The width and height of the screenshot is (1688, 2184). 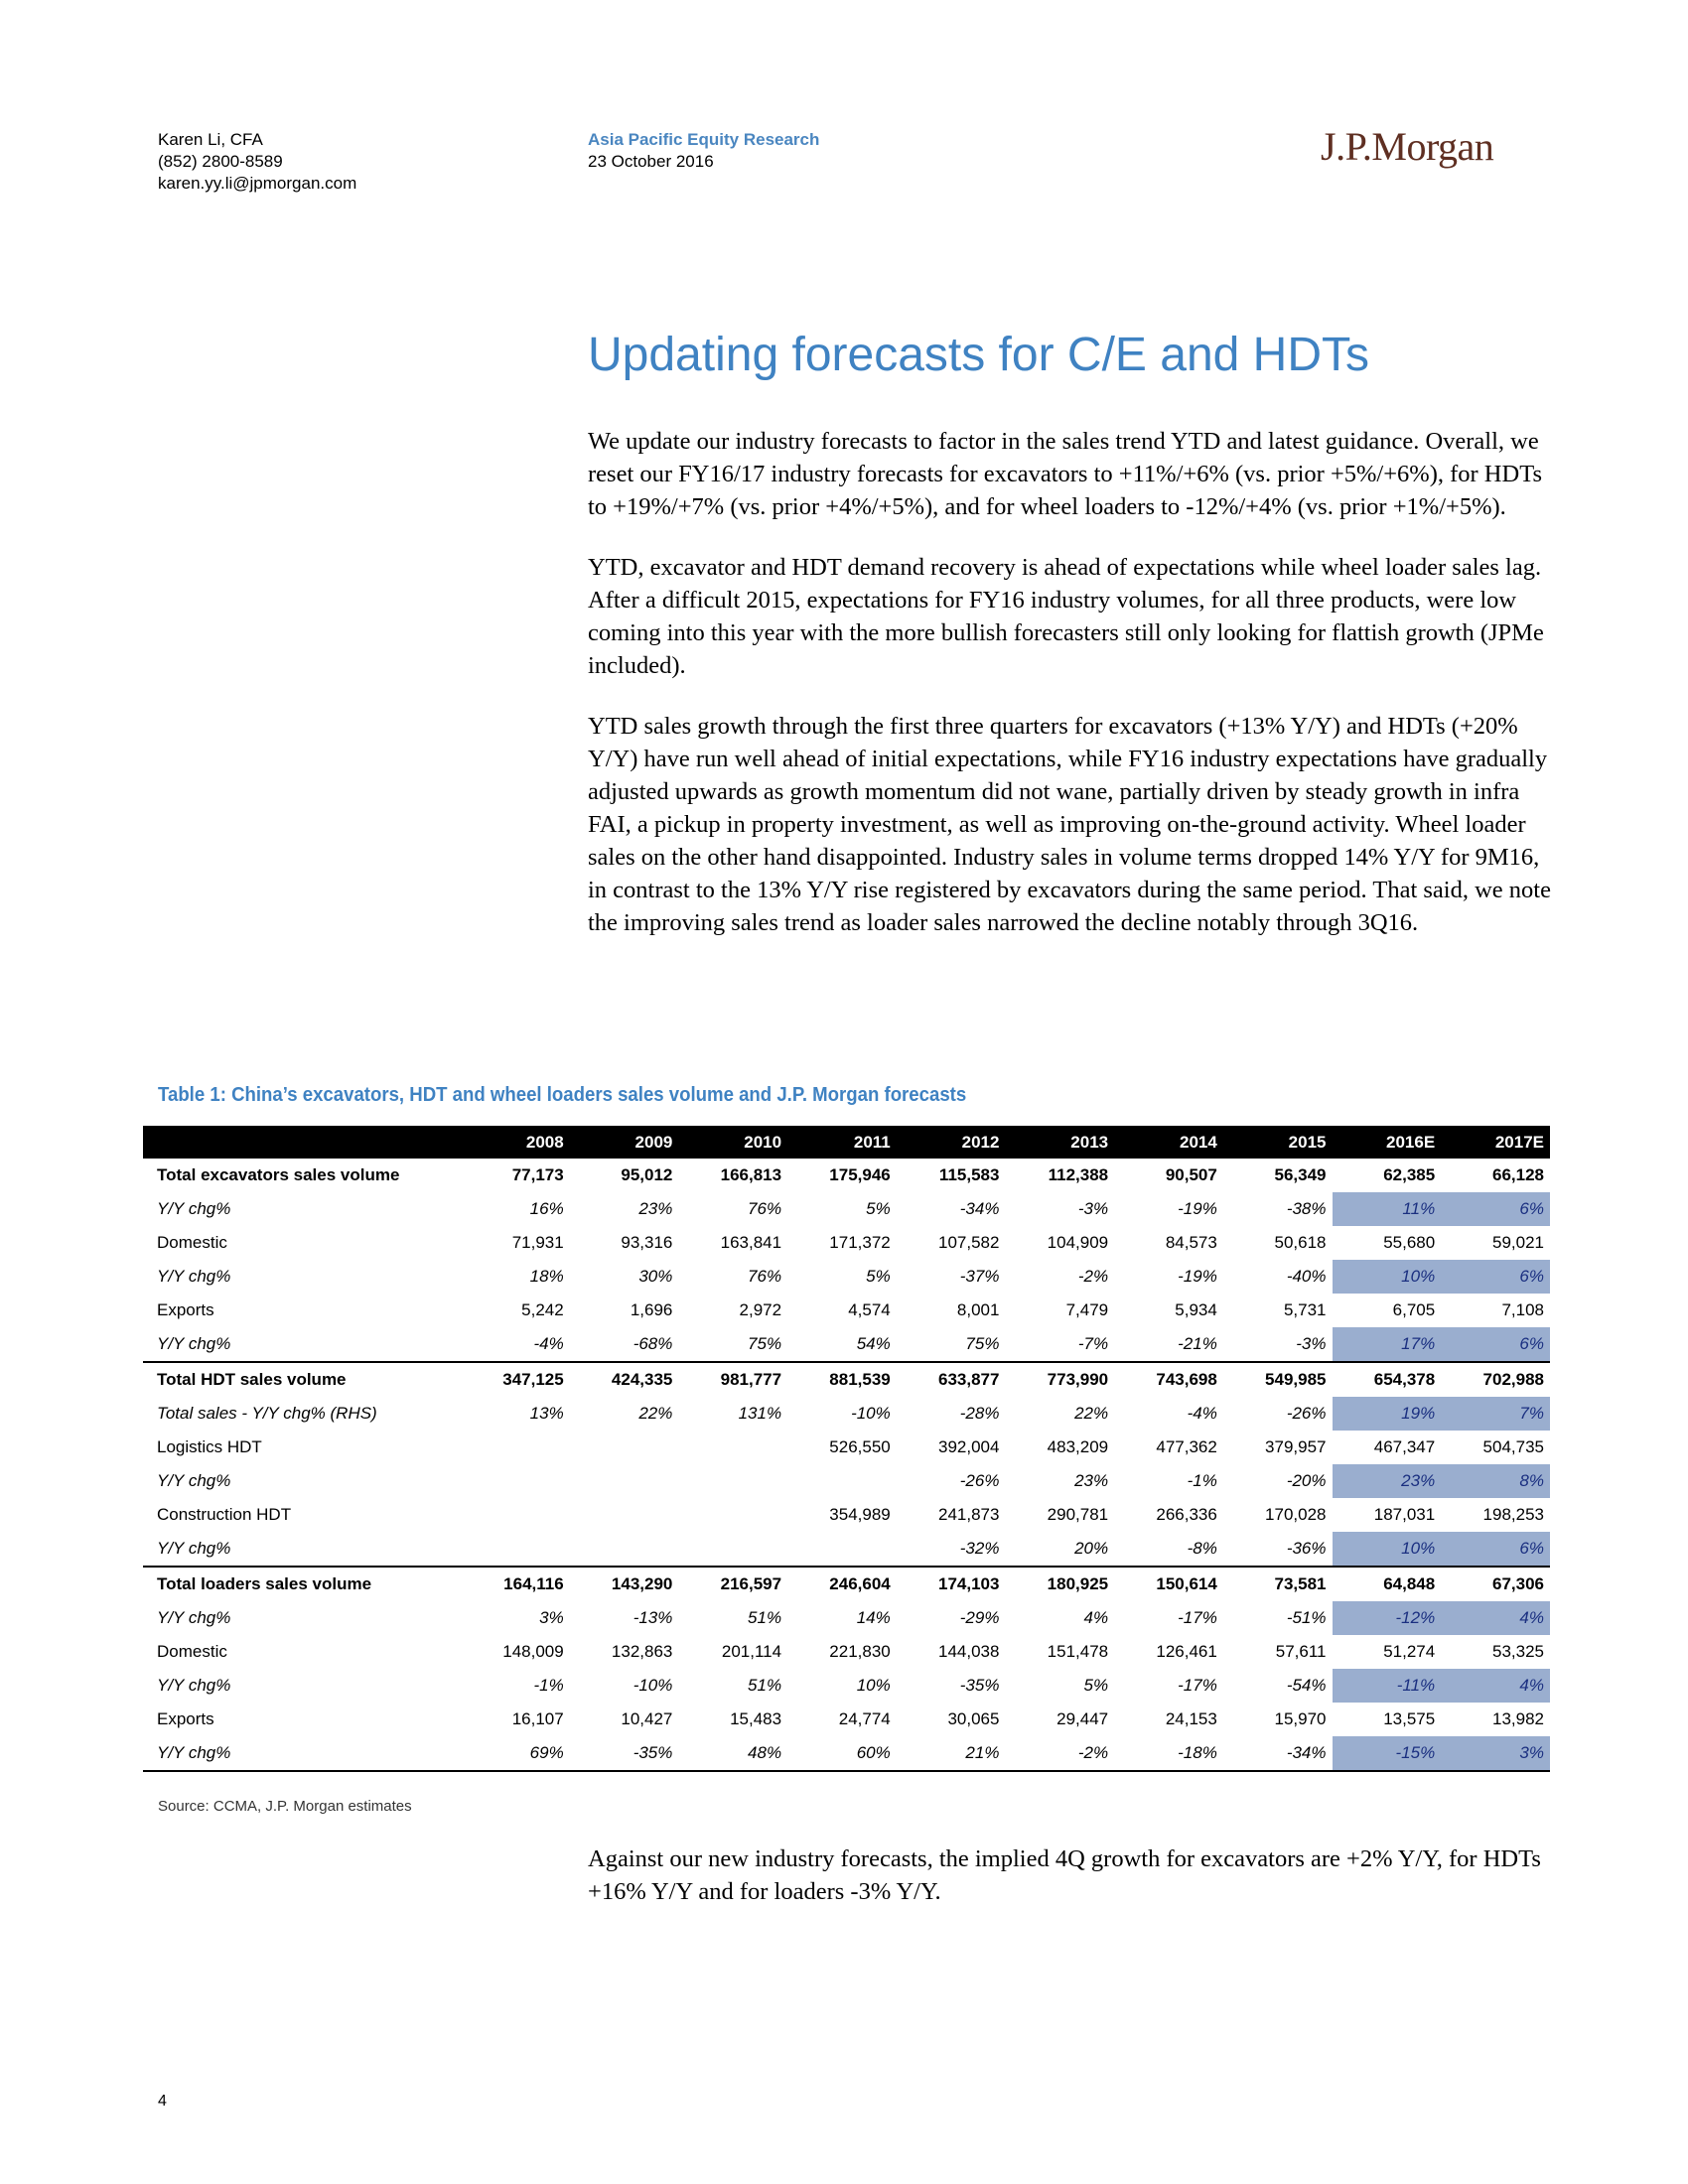 I want to click on table-cell: 170,028, so click(x=1296, y=1514).